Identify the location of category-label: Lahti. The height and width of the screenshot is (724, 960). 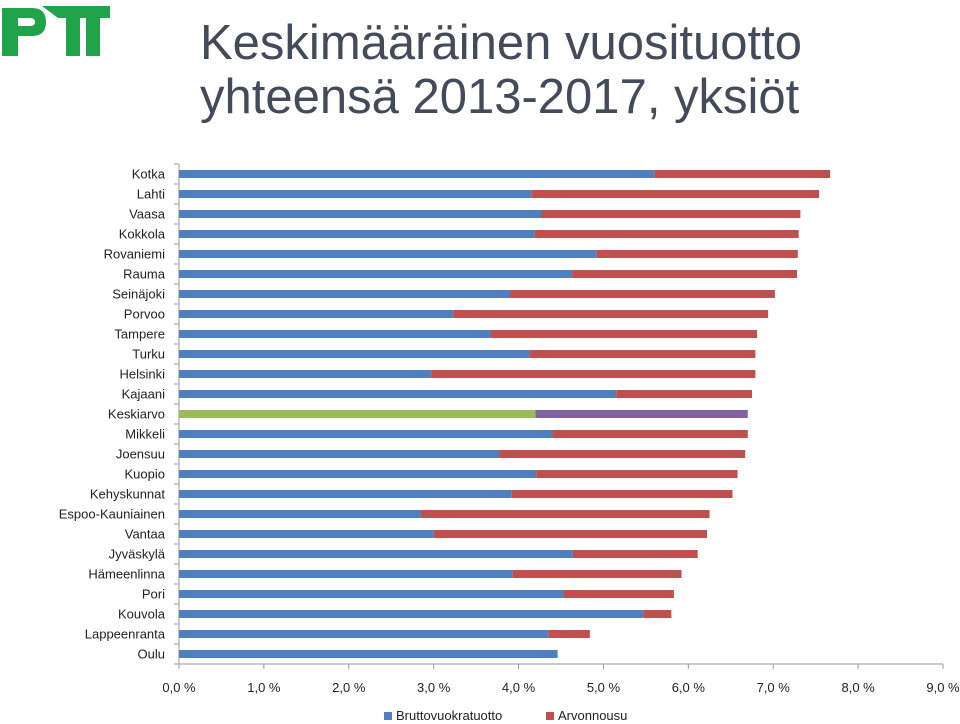
(151, 194).